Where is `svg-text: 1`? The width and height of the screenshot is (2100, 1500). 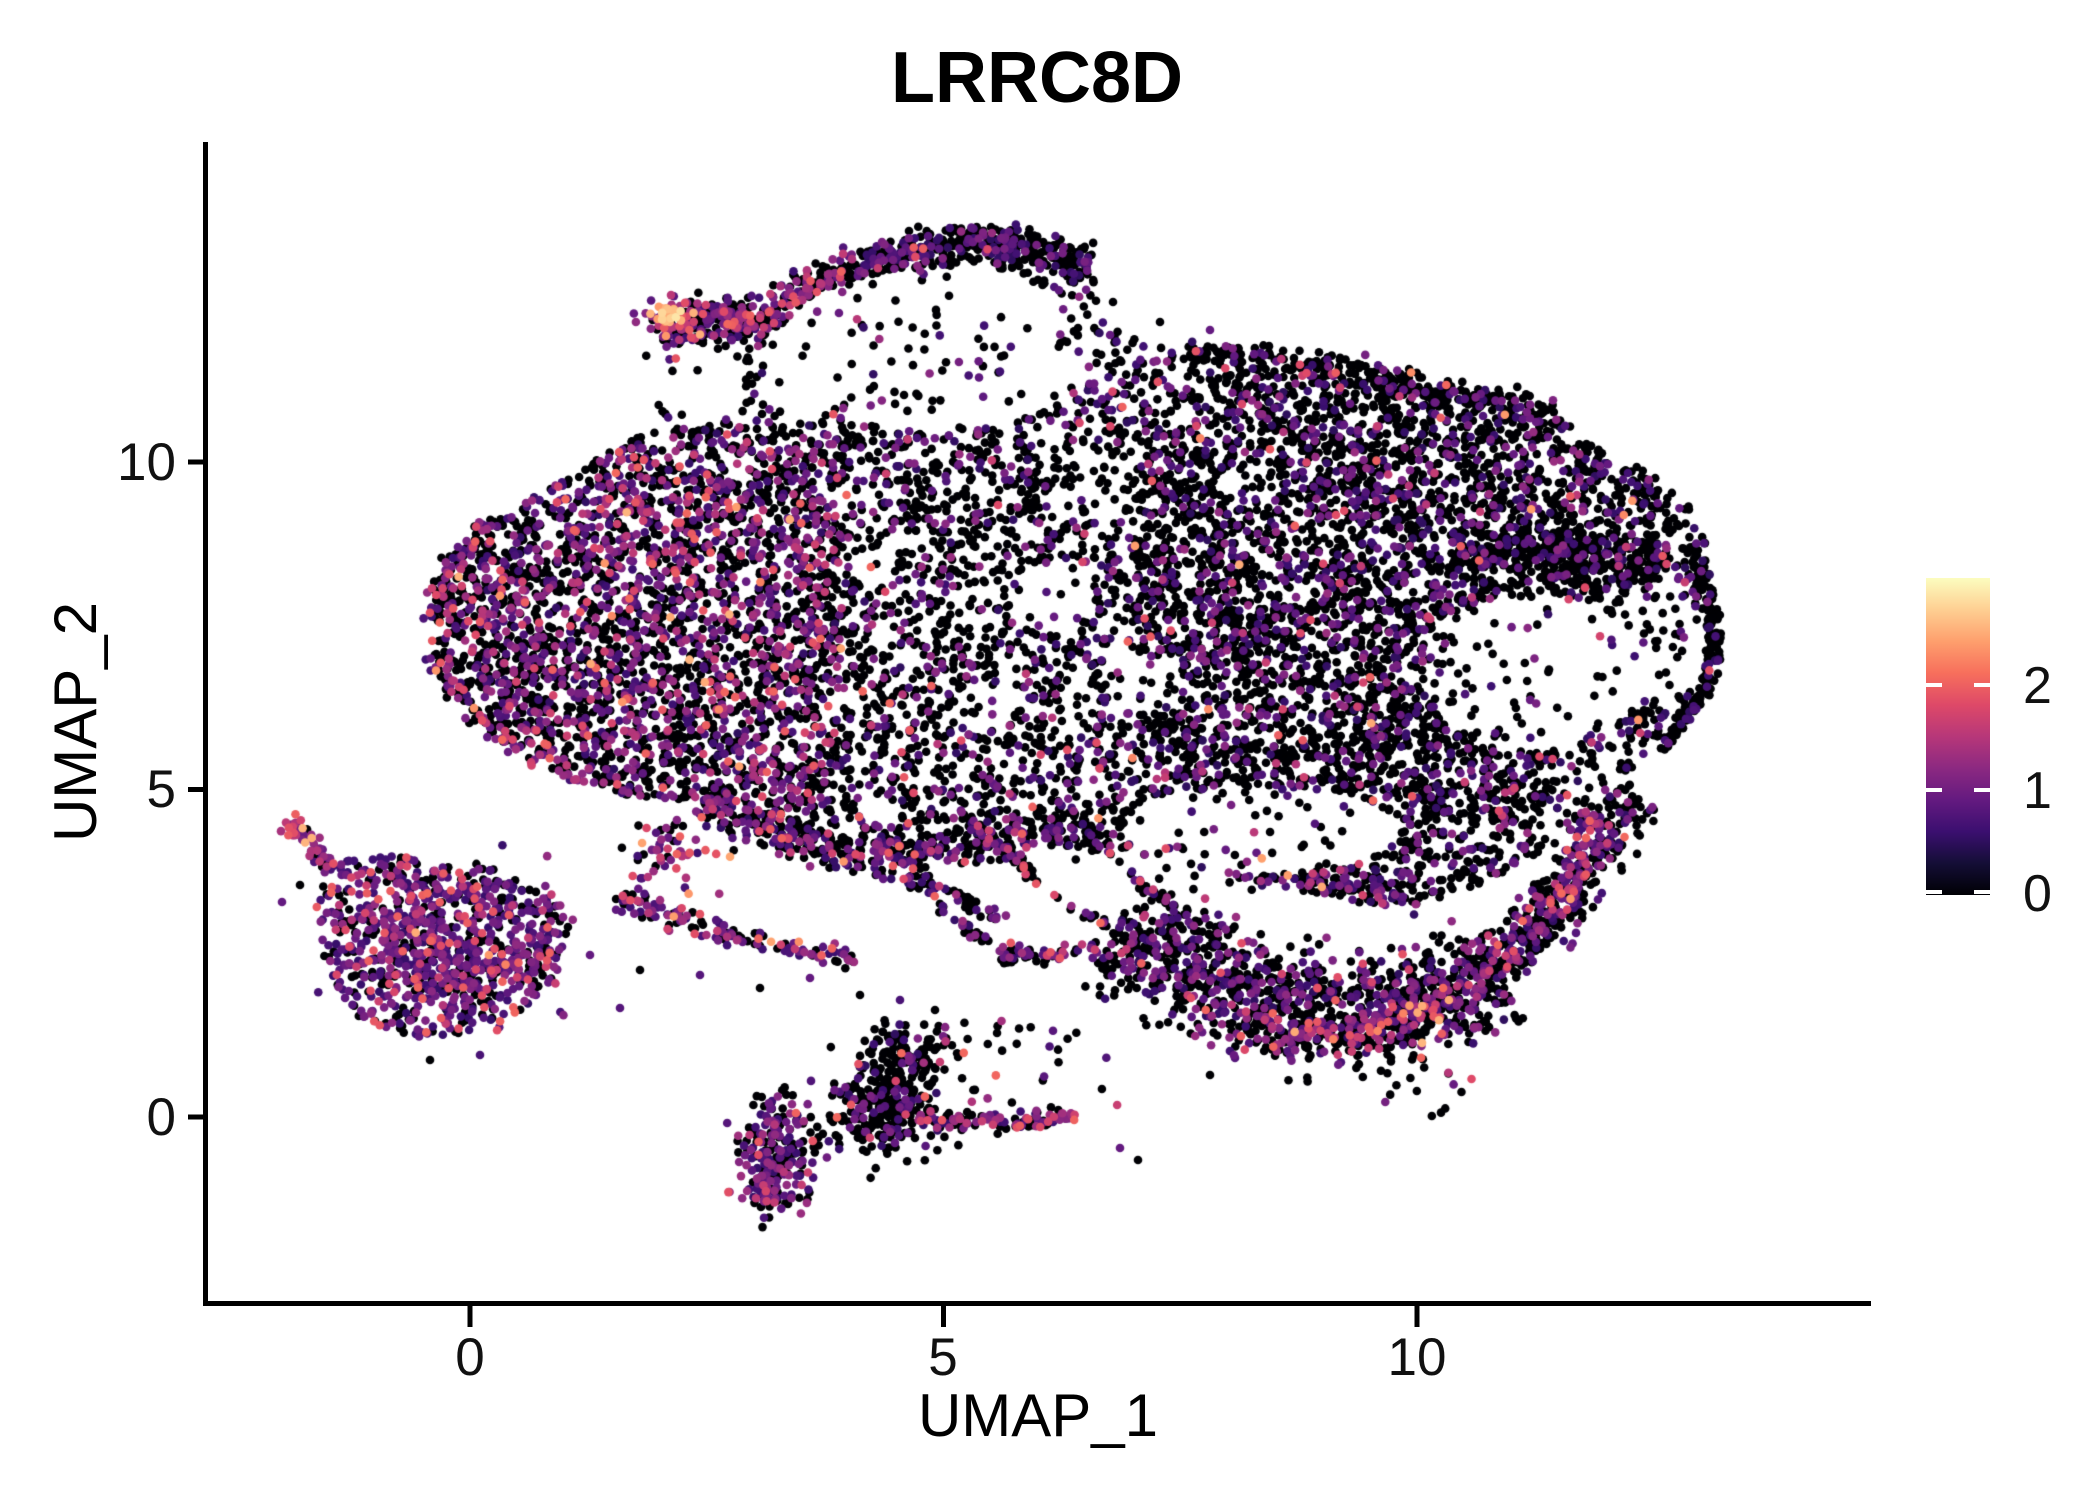
svg-text: 1 is located at coordinates (2037, 791).